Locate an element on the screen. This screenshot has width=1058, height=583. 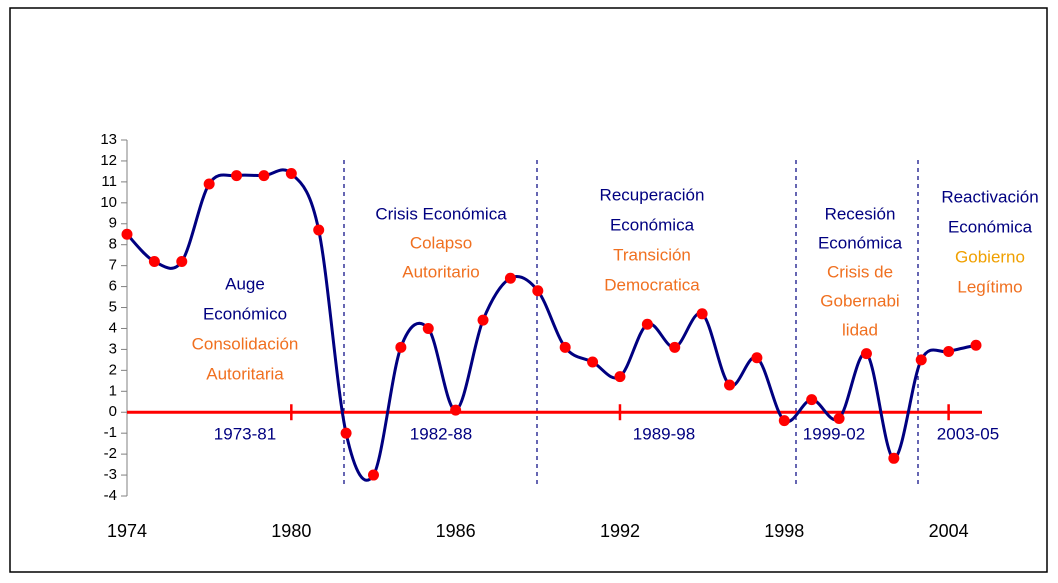
x-tick-label: 1974 is located at coordinates (127, 531).